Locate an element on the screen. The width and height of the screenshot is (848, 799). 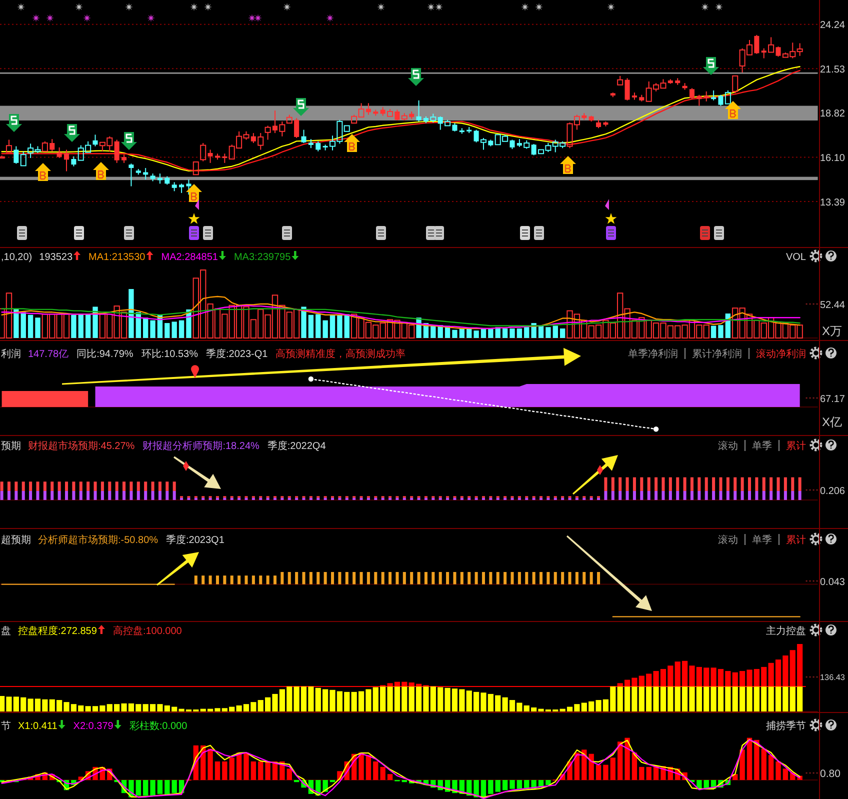
text: 财报超分析师预期:18.24% is located at coordinates (201, 446).